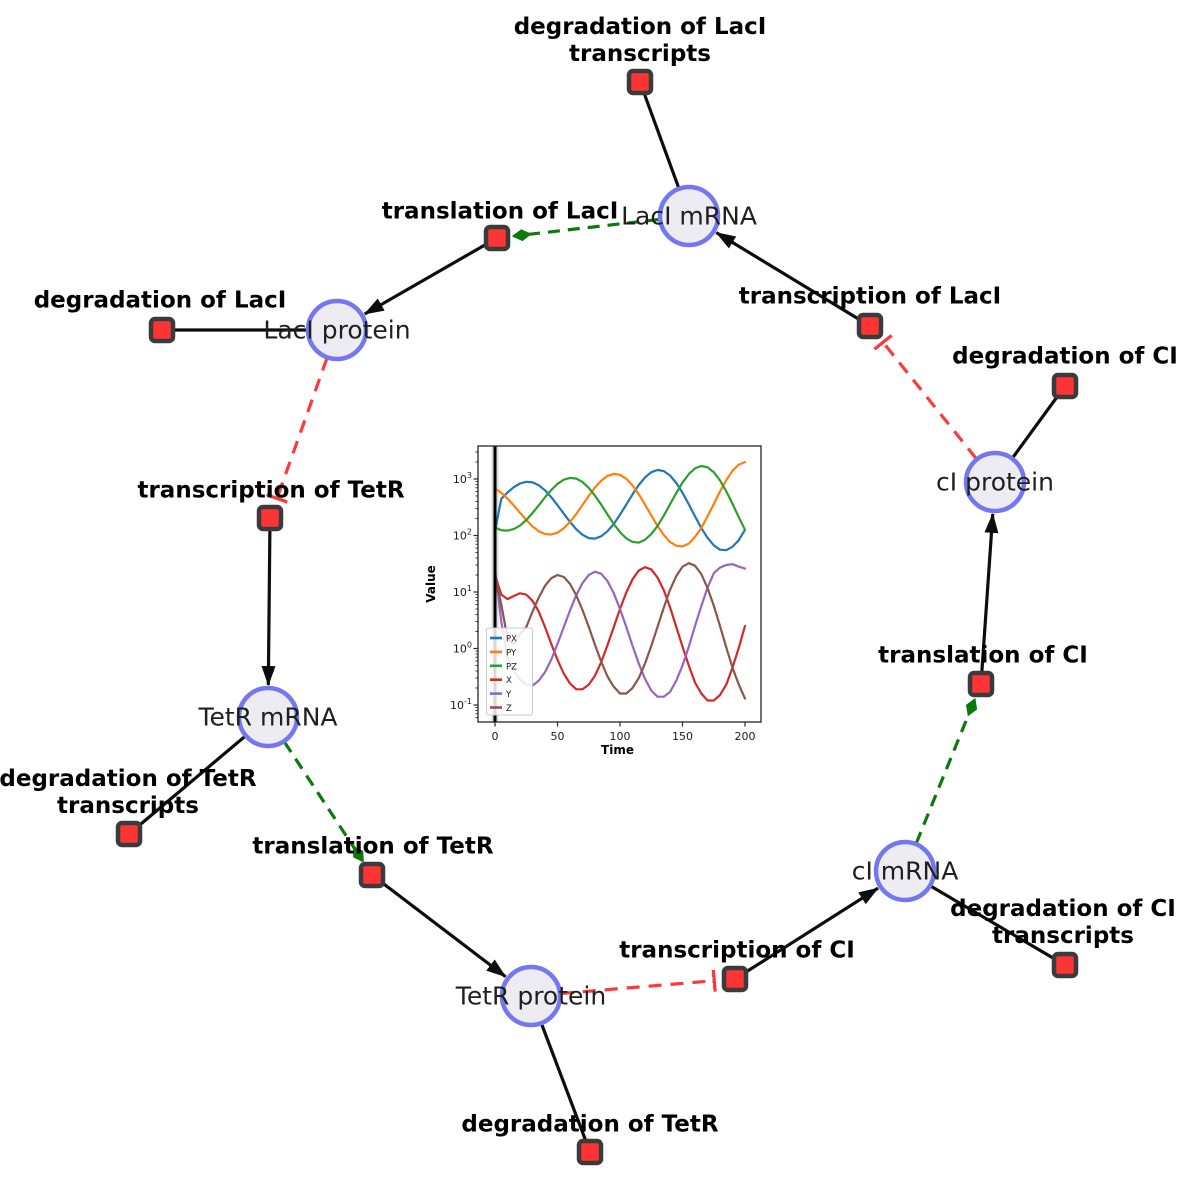 Image resolution: width=1189 pixels, height=1200 pixels. What do you see at coordinates (425, 279) in the screenshot?
I see `edge-production-transl-laci-to-laci-protein` at bounding box center [425, 279].